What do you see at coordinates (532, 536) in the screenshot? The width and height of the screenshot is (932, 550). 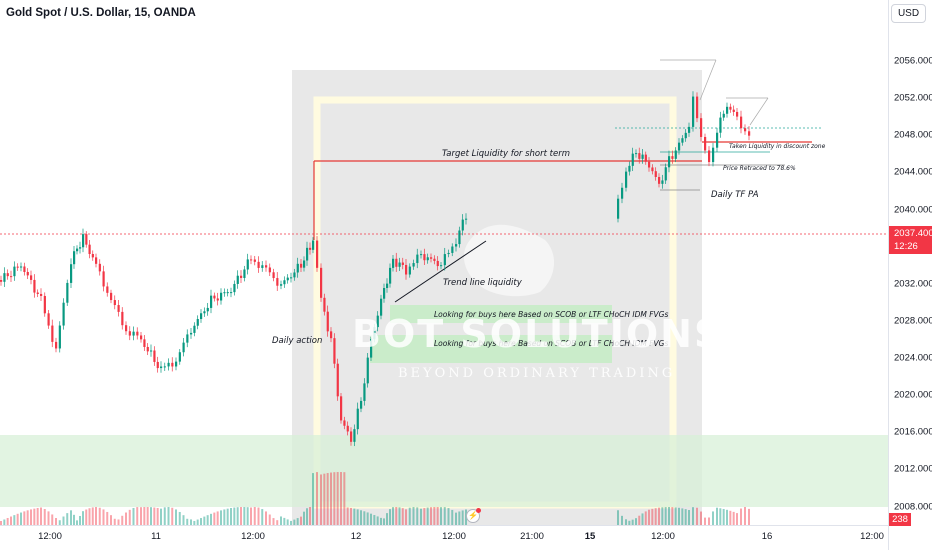 I see `time-tick: 21:00` at bounding box center [532, 536].